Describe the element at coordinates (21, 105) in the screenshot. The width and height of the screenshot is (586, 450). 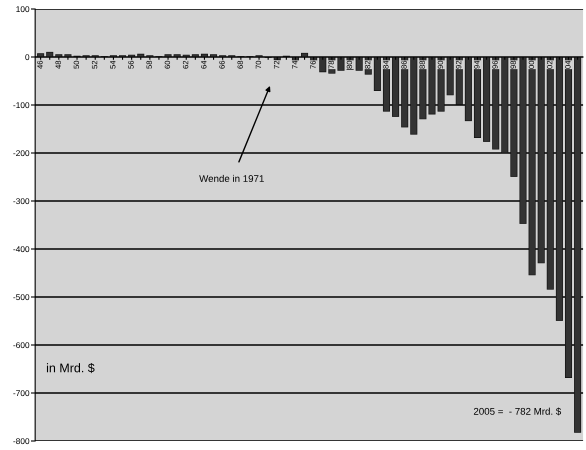
I see `y-tick-label: -100` at that location.